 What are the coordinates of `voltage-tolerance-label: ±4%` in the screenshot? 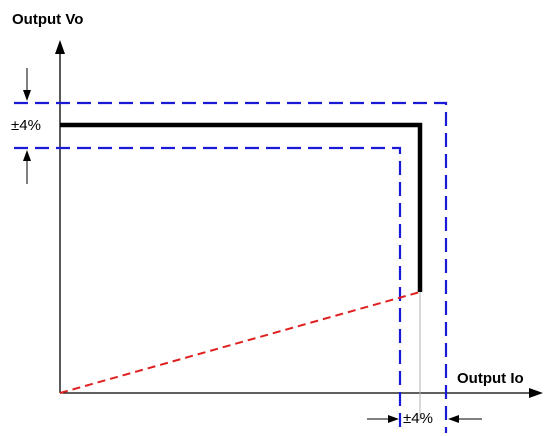 It's located at (26, 125).